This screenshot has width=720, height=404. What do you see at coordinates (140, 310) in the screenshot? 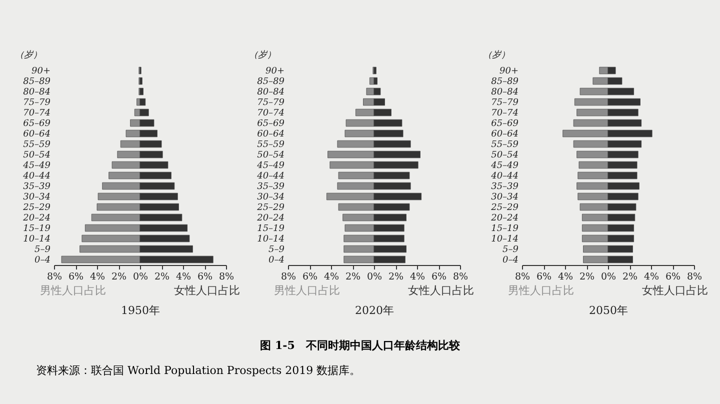
I see `x-axis-title: 1950年` at bounding box center [140, 310].